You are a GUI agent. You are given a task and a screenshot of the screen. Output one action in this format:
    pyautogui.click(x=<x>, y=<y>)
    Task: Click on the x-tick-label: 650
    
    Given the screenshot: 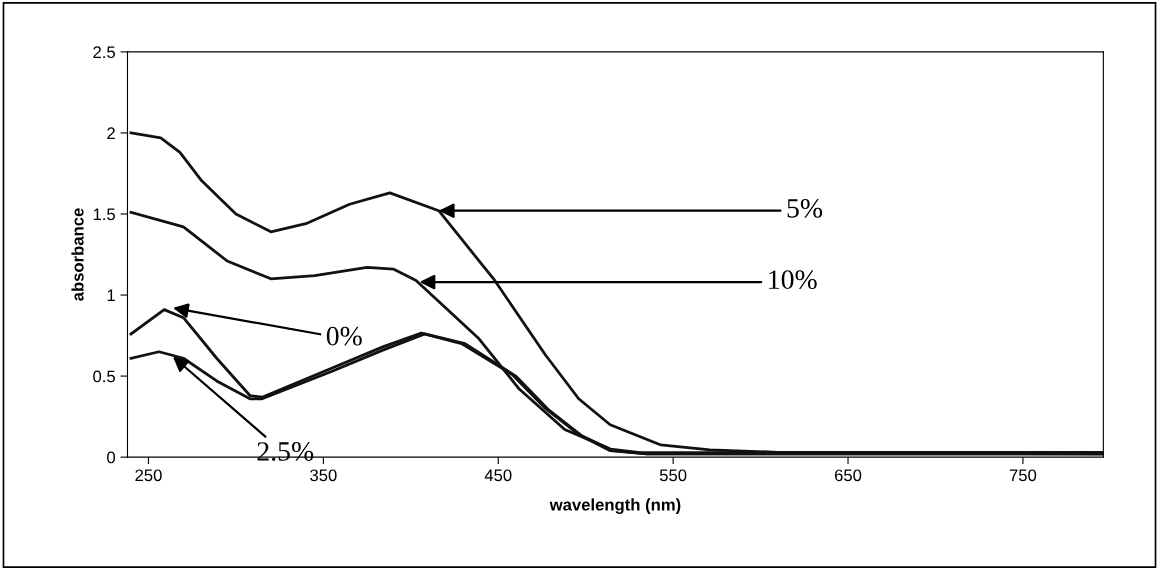 What is the action you would take?
    pyautogui.click(x=848, y=475)
    